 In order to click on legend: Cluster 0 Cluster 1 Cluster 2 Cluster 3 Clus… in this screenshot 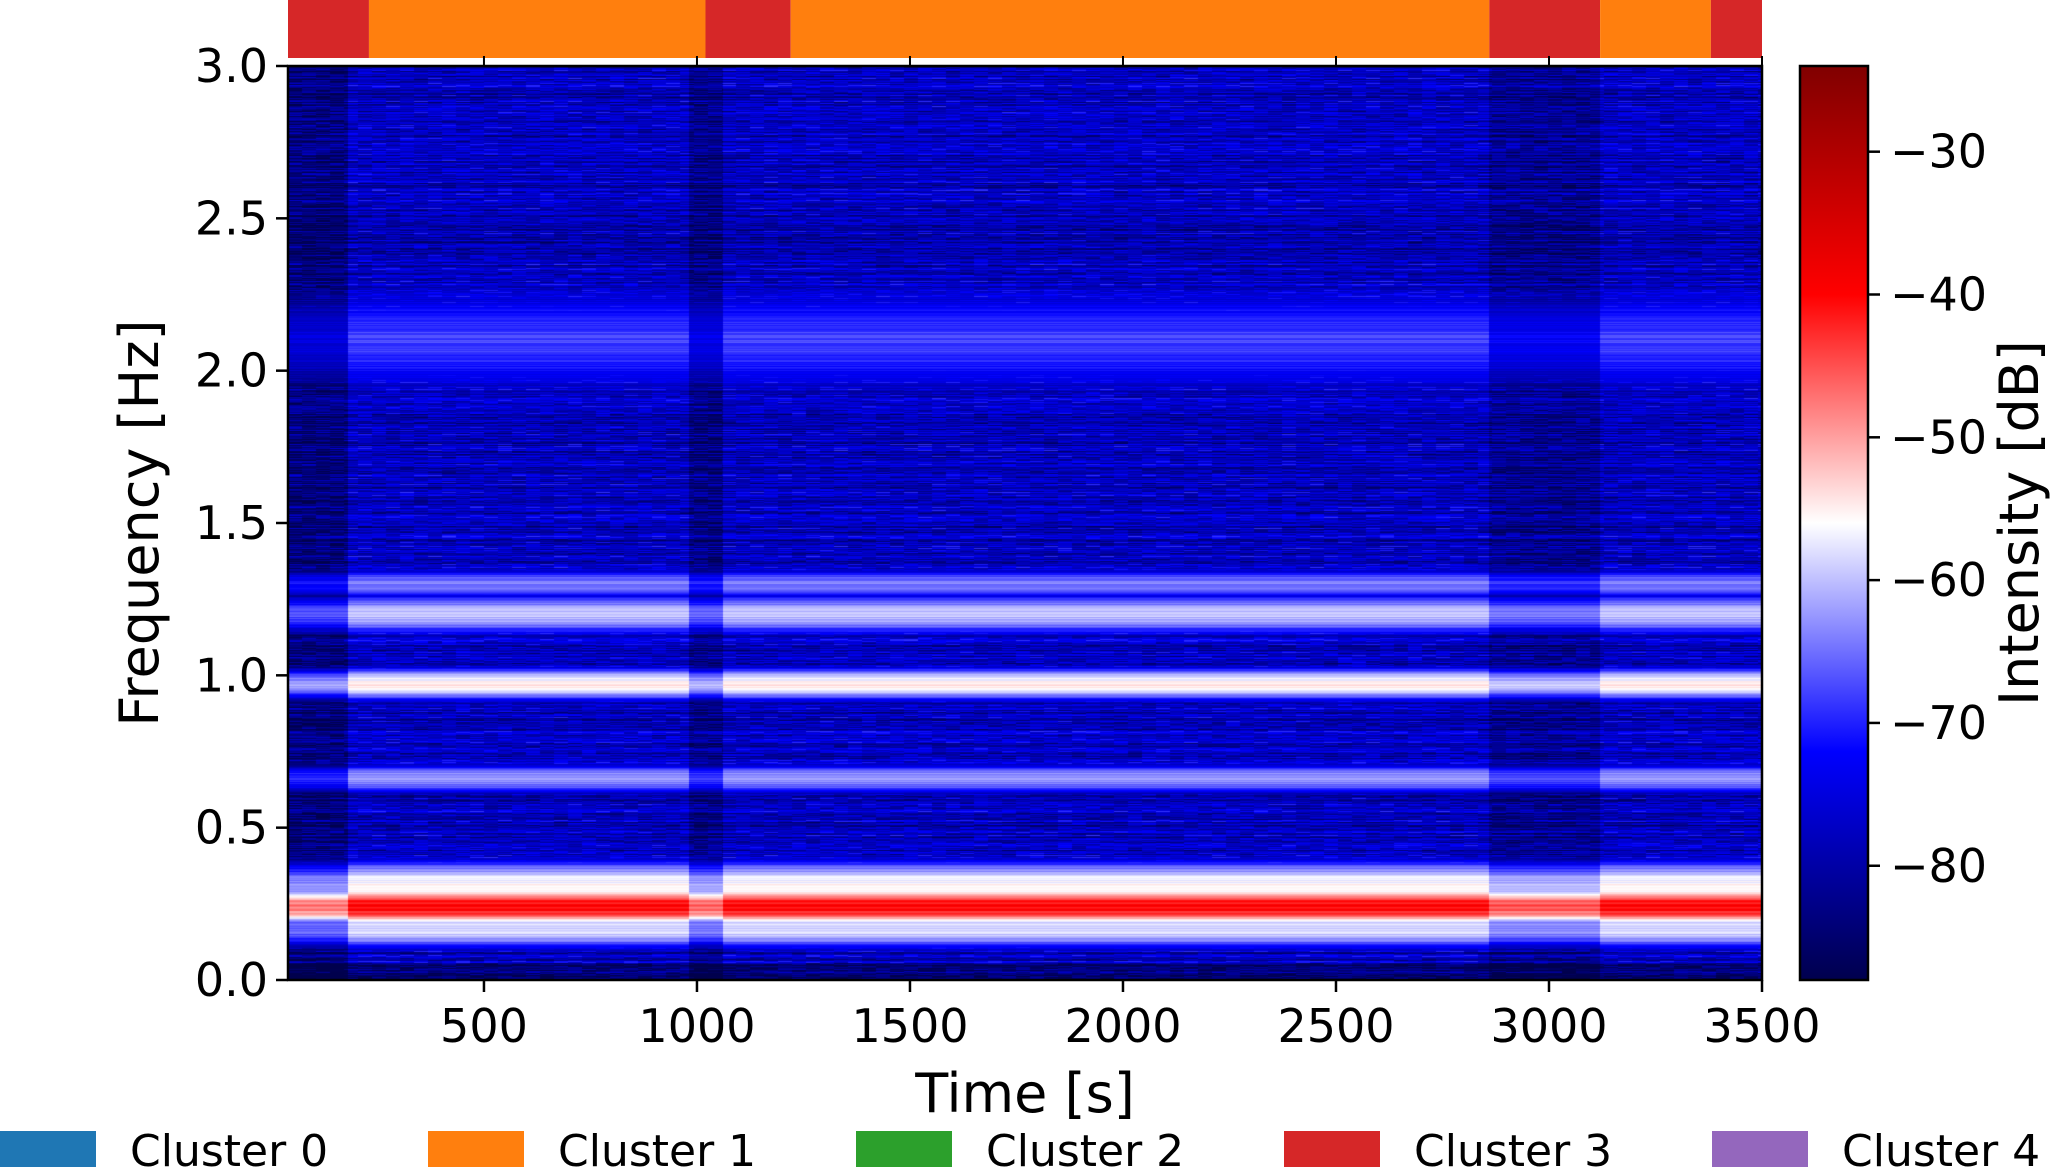, I will do `click(1020, 1147)`.